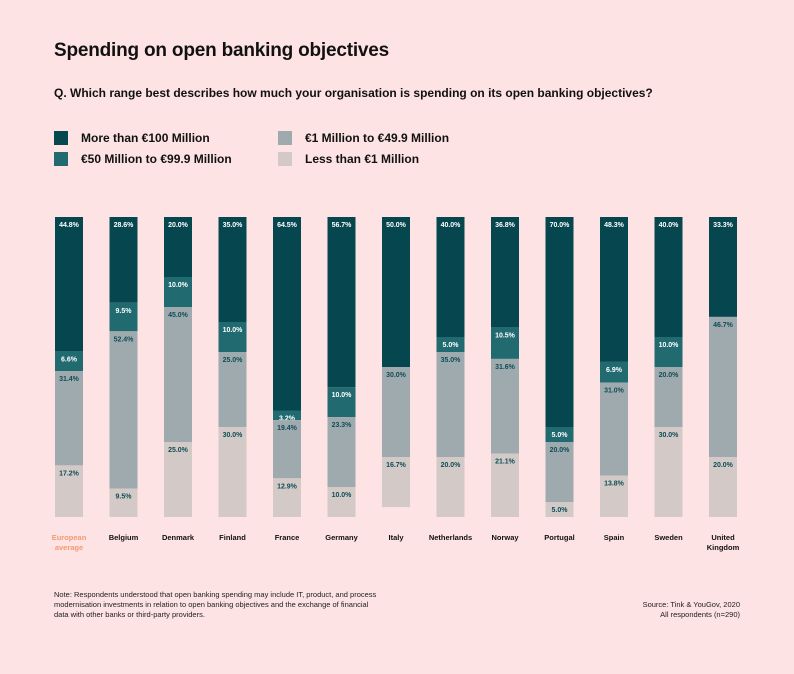 This screenshot has width=794, height=674. Describe the element at coordinates (505, 462) in the screenshot. I see `bar-value-label: 21.1%` at that location.